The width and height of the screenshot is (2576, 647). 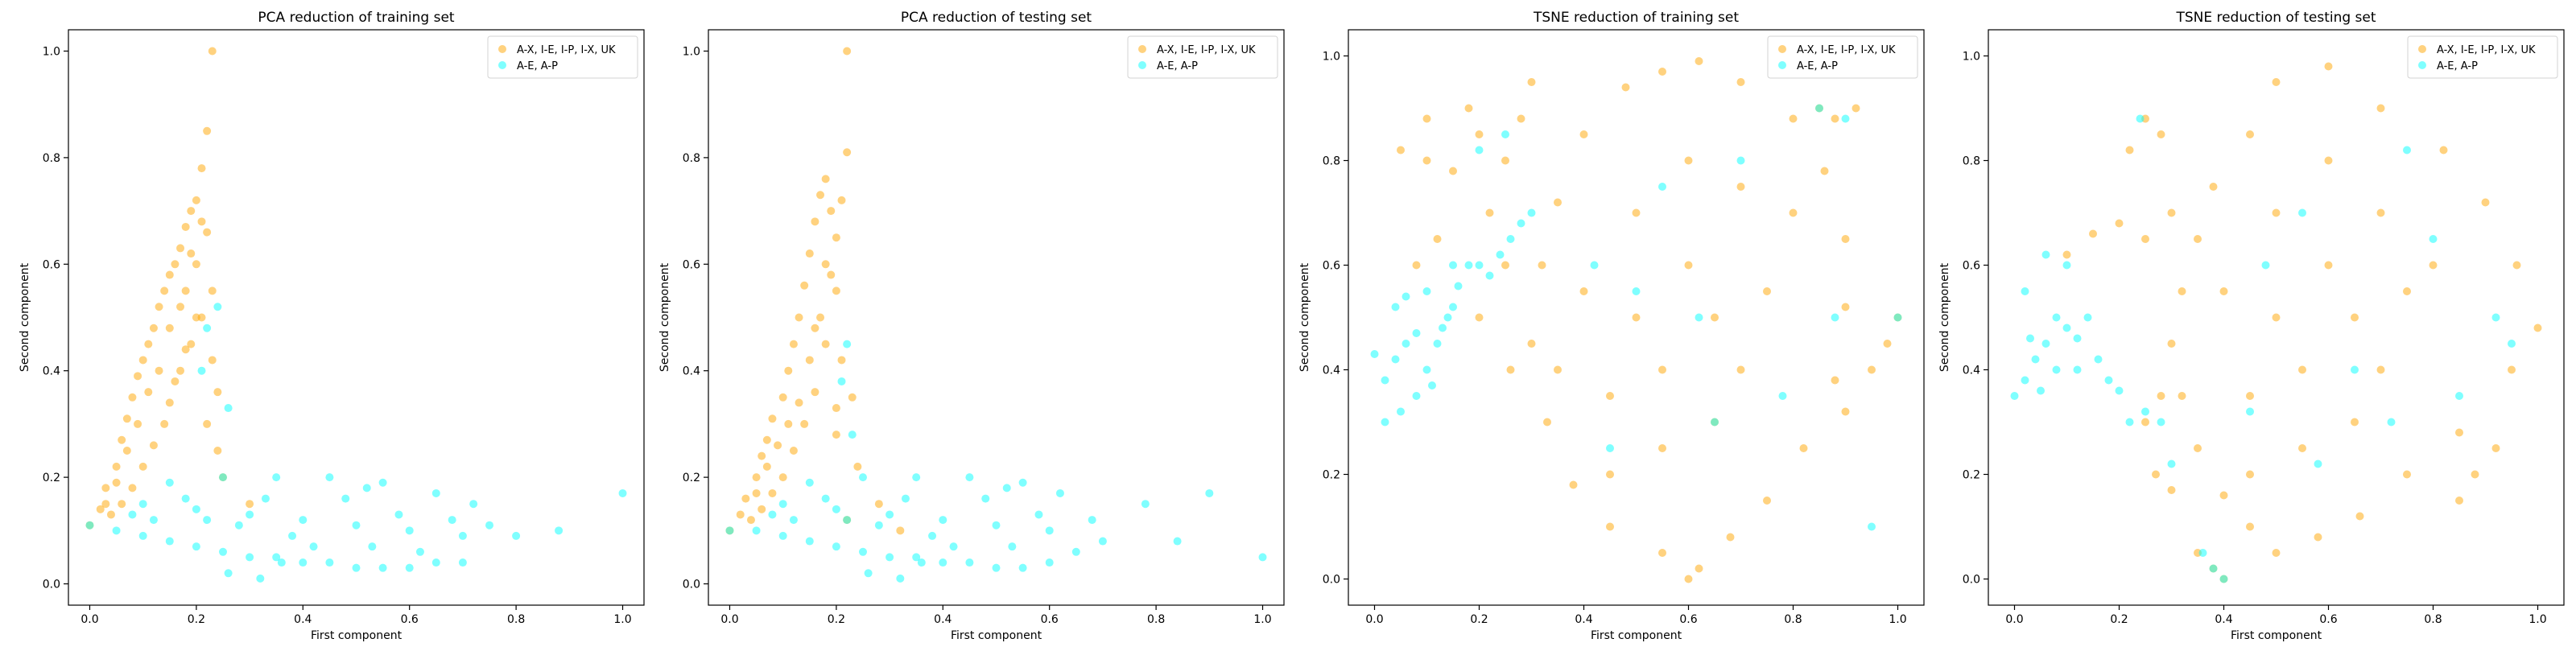 I want to click on legend-frame, so click(x=562, y=57).